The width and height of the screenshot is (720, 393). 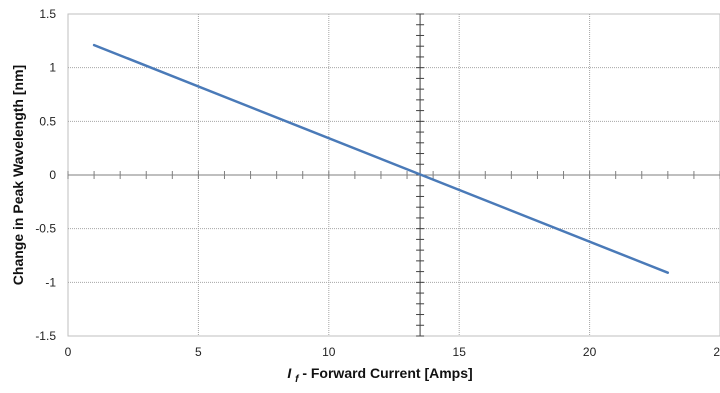 I want to click on y-tick-label: 1.5, so click(x=47, y=14).